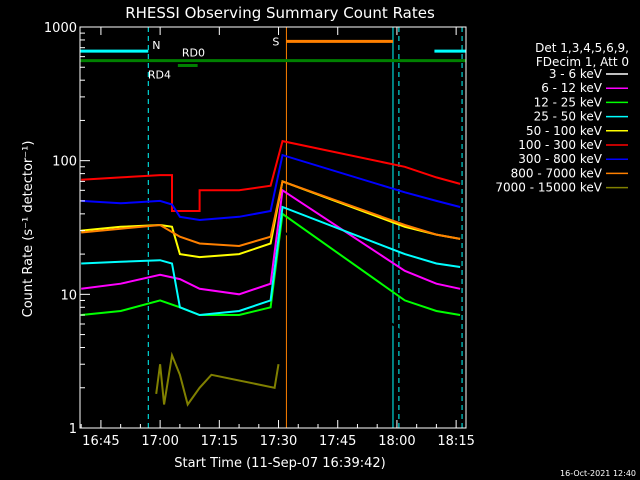  Describe the element at coordinates (278, 441) in the screenshot. I see `x-tick-label-3: 17:30` at that location.